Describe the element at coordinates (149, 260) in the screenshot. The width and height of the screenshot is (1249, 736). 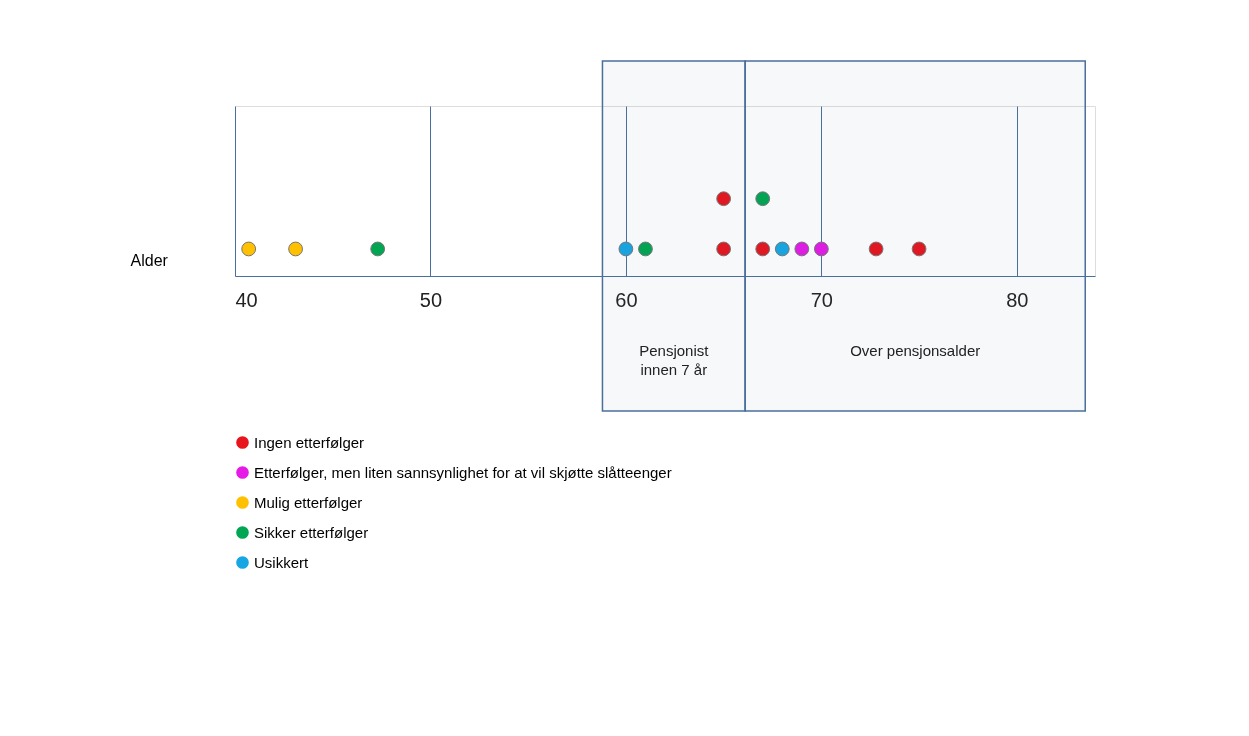
I see `x-axis-title: Alder` at that location.